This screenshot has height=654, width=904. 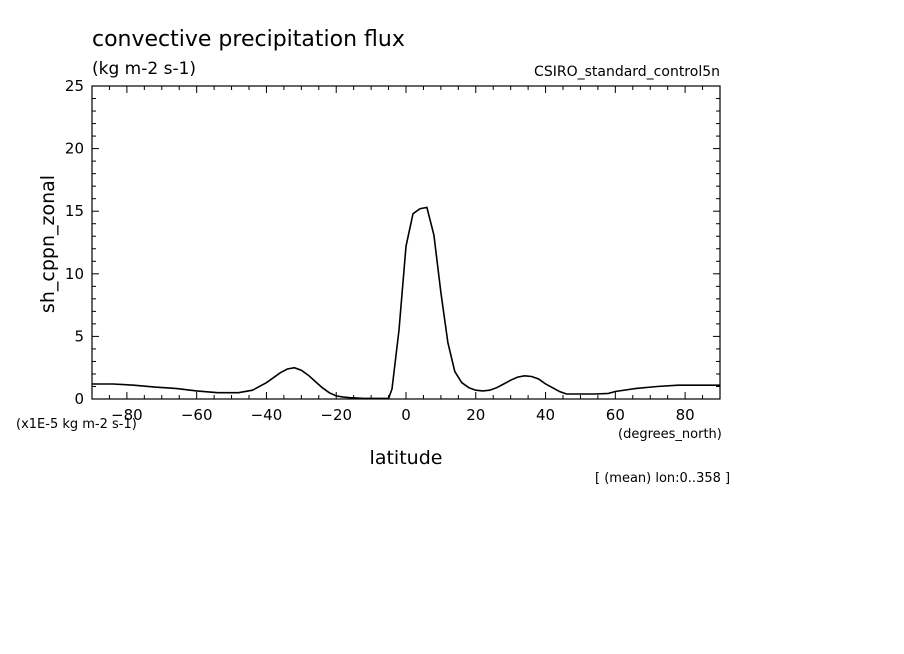 I want to click on x-tick-label: −40, so click(x=267, y=415).